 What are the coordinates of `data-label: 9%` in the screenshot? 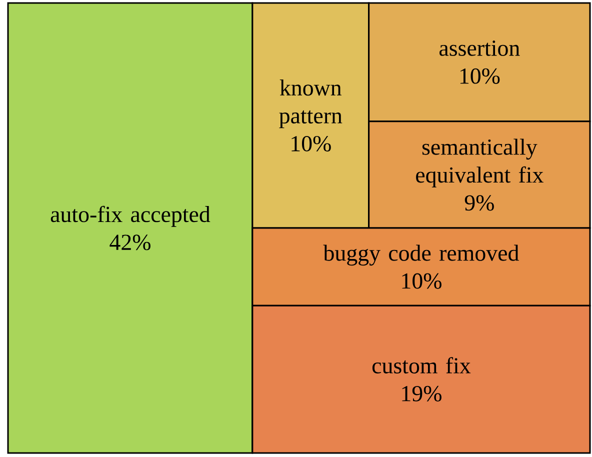 It's located at (479, 203).